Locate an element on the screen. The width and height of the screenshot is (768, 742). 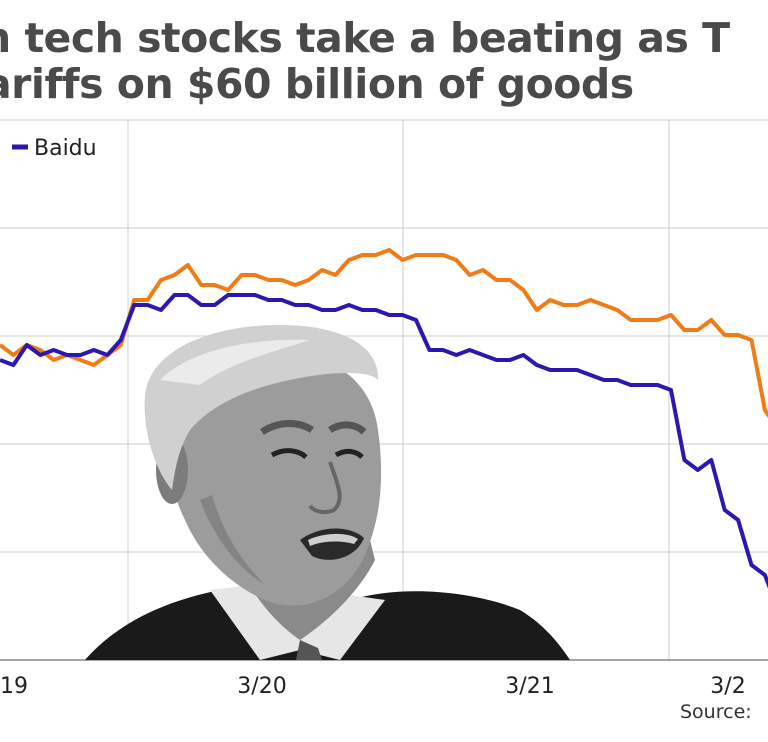
photo-nose is located at coordinates (325, 488).